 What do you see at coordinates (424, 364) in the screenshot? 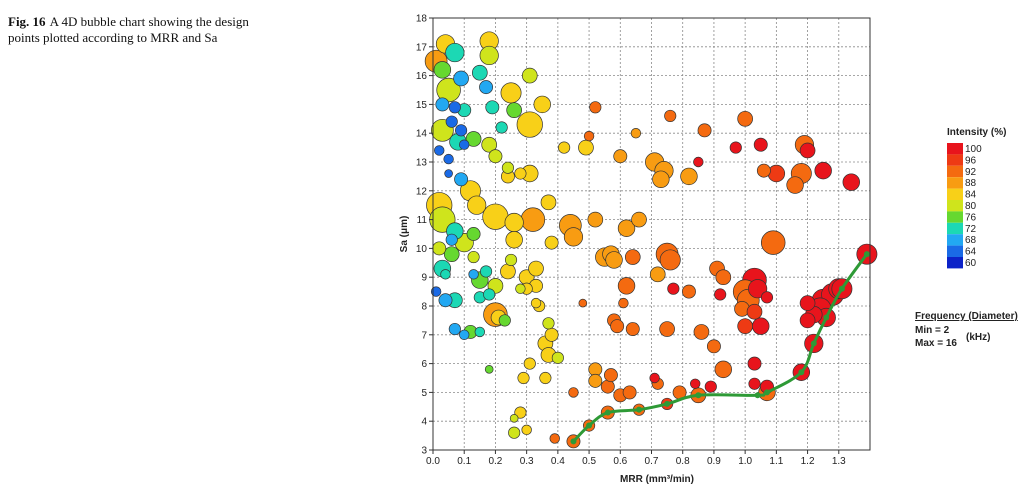
I see `y-tick-label: 6` at bounding box center [424, 364].